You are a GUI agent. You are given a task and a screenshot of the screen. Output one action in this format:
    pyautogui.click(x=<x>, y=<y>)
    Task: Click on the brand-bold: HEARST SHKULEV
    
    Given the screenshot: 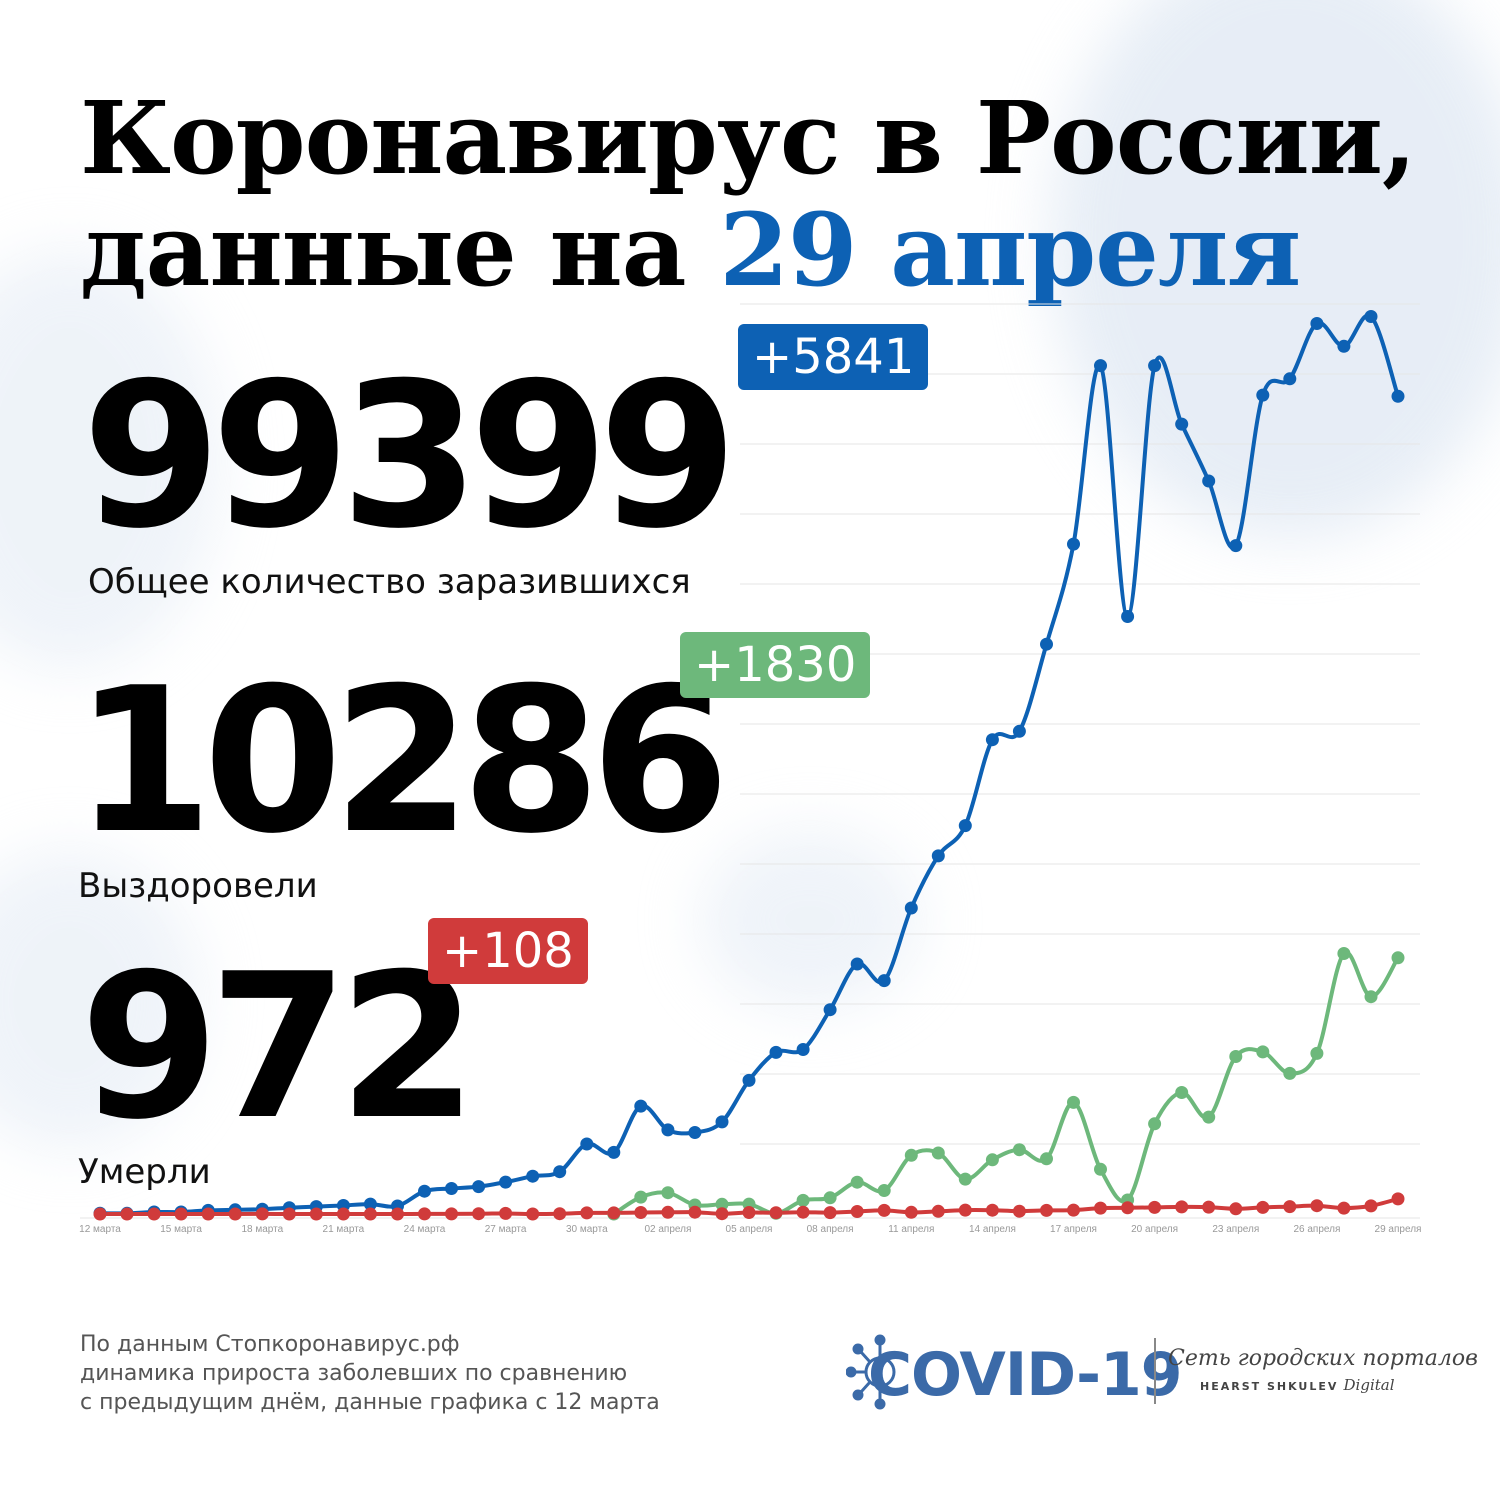 What is the action you would take?
    pyautogui.click(x=1269, y=1386)
    